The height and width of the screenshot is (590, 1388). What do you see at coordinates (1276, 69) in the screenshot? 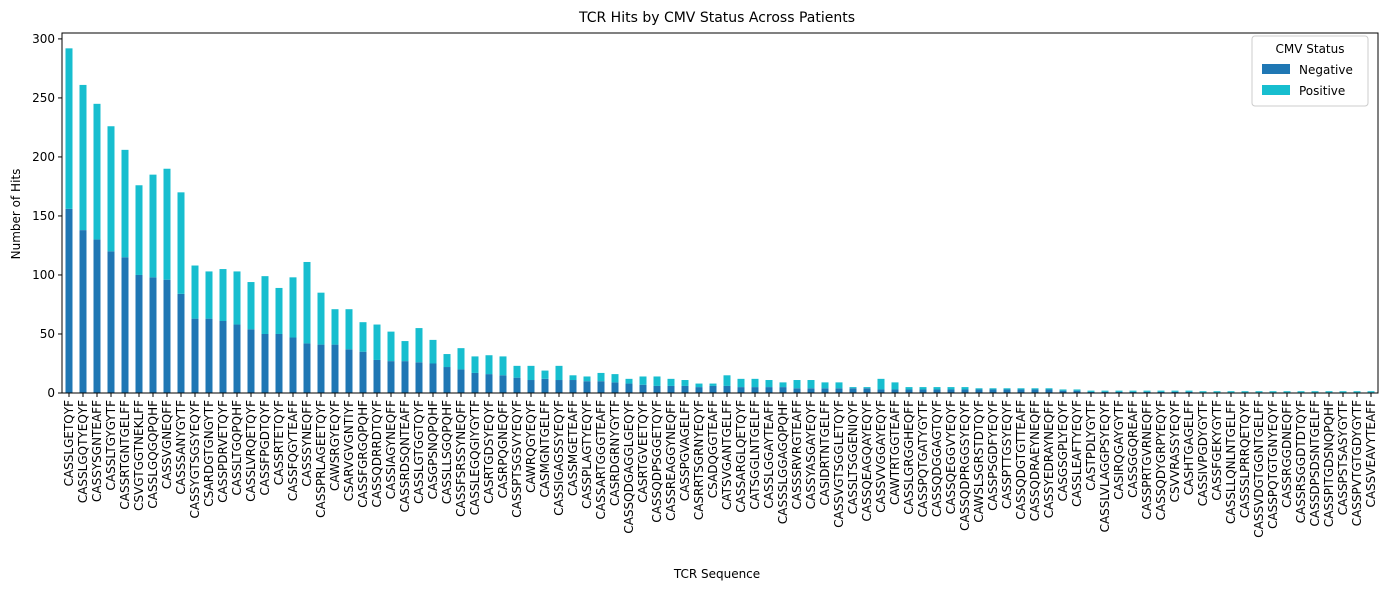
I see `legend-swatch-negative` at bounding box center [1276, 69].